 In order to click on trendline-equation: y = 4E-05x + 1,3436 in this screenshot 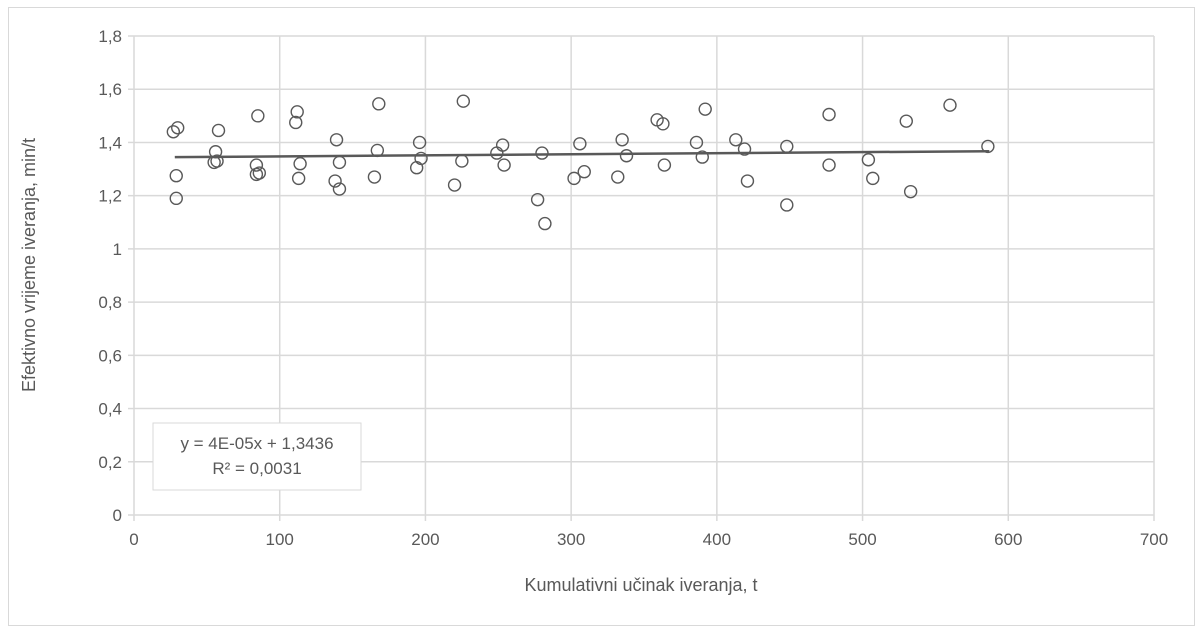, I will do `click(256, 443)`.